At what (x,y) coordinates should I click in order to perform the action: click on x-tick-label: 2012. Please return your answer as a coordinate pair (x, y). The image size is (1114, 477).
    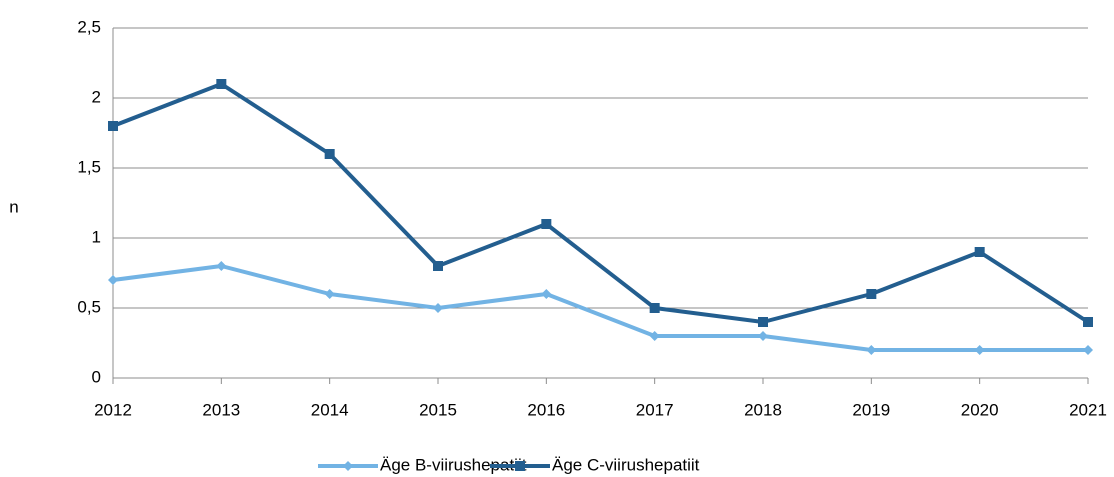
    Looking at the image, I should click on (113, 409).